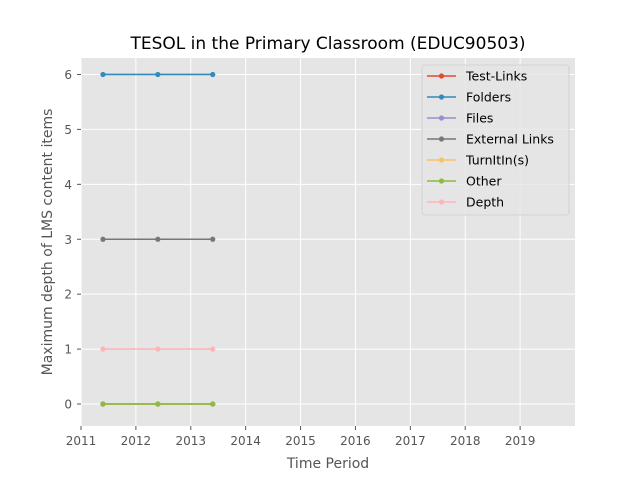 Image resolution: width=640 pixels, height=480 pixels. Describe the element at coordinates (68, 350) in the screenshot. I see `y-tick-label: 1` at that location.